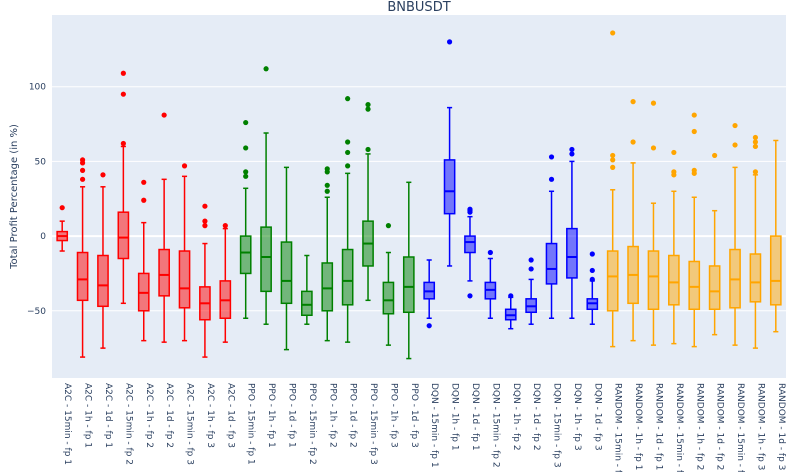 The height and width of the screenshot is (472, 796). I want to click on x-tick-label: A2C - 1h - fp 1, so click(88, 415).